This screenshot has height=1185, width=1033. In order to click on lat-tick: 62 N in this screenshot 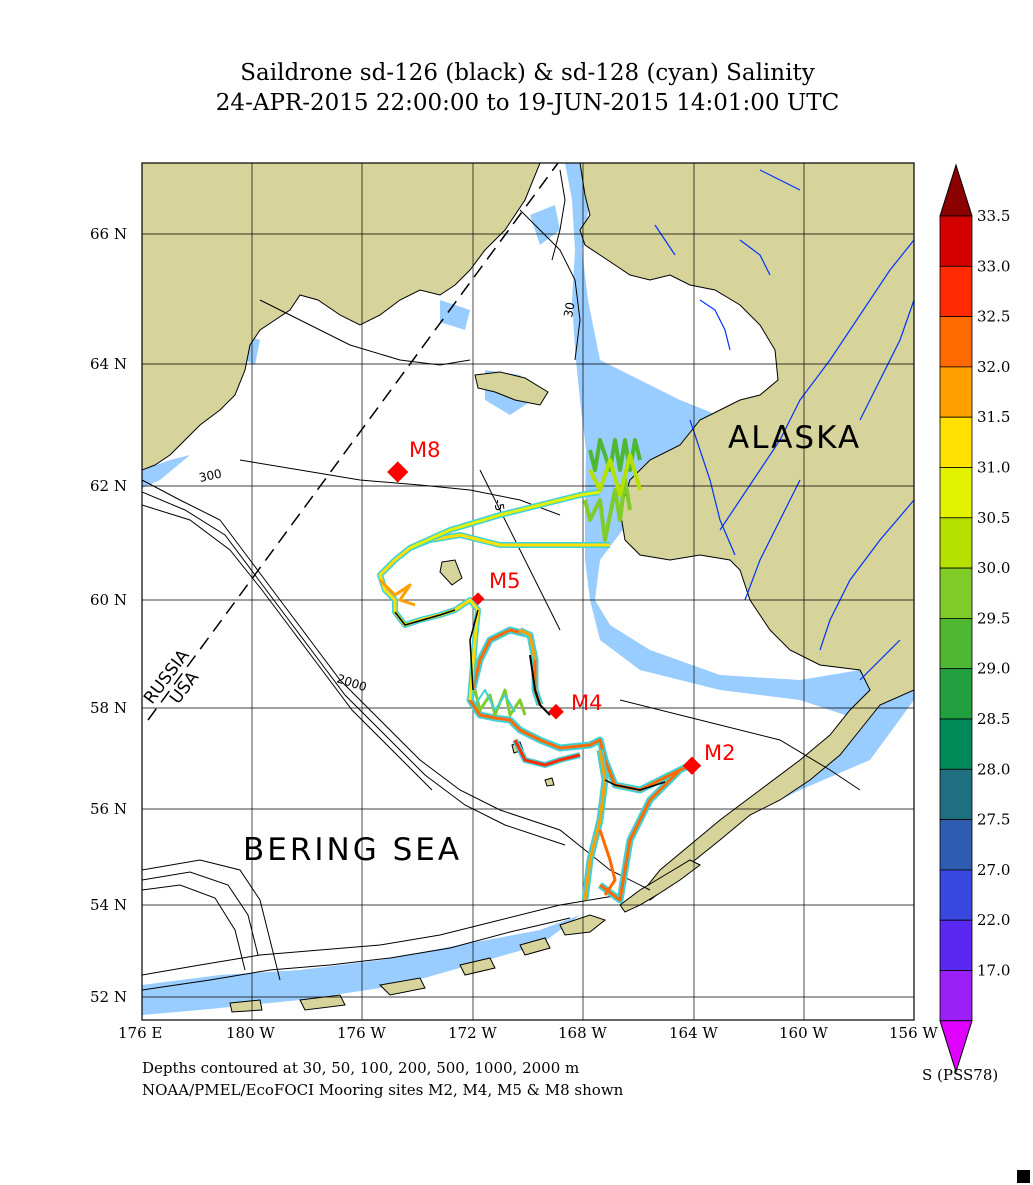, I will do `click(108, 486)`.